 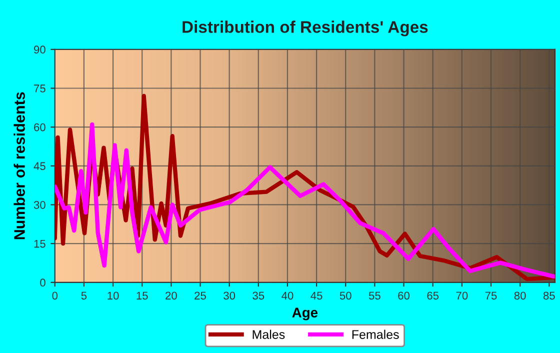 I want to click on x-tick-label: 20, so click(x=171, y=296).